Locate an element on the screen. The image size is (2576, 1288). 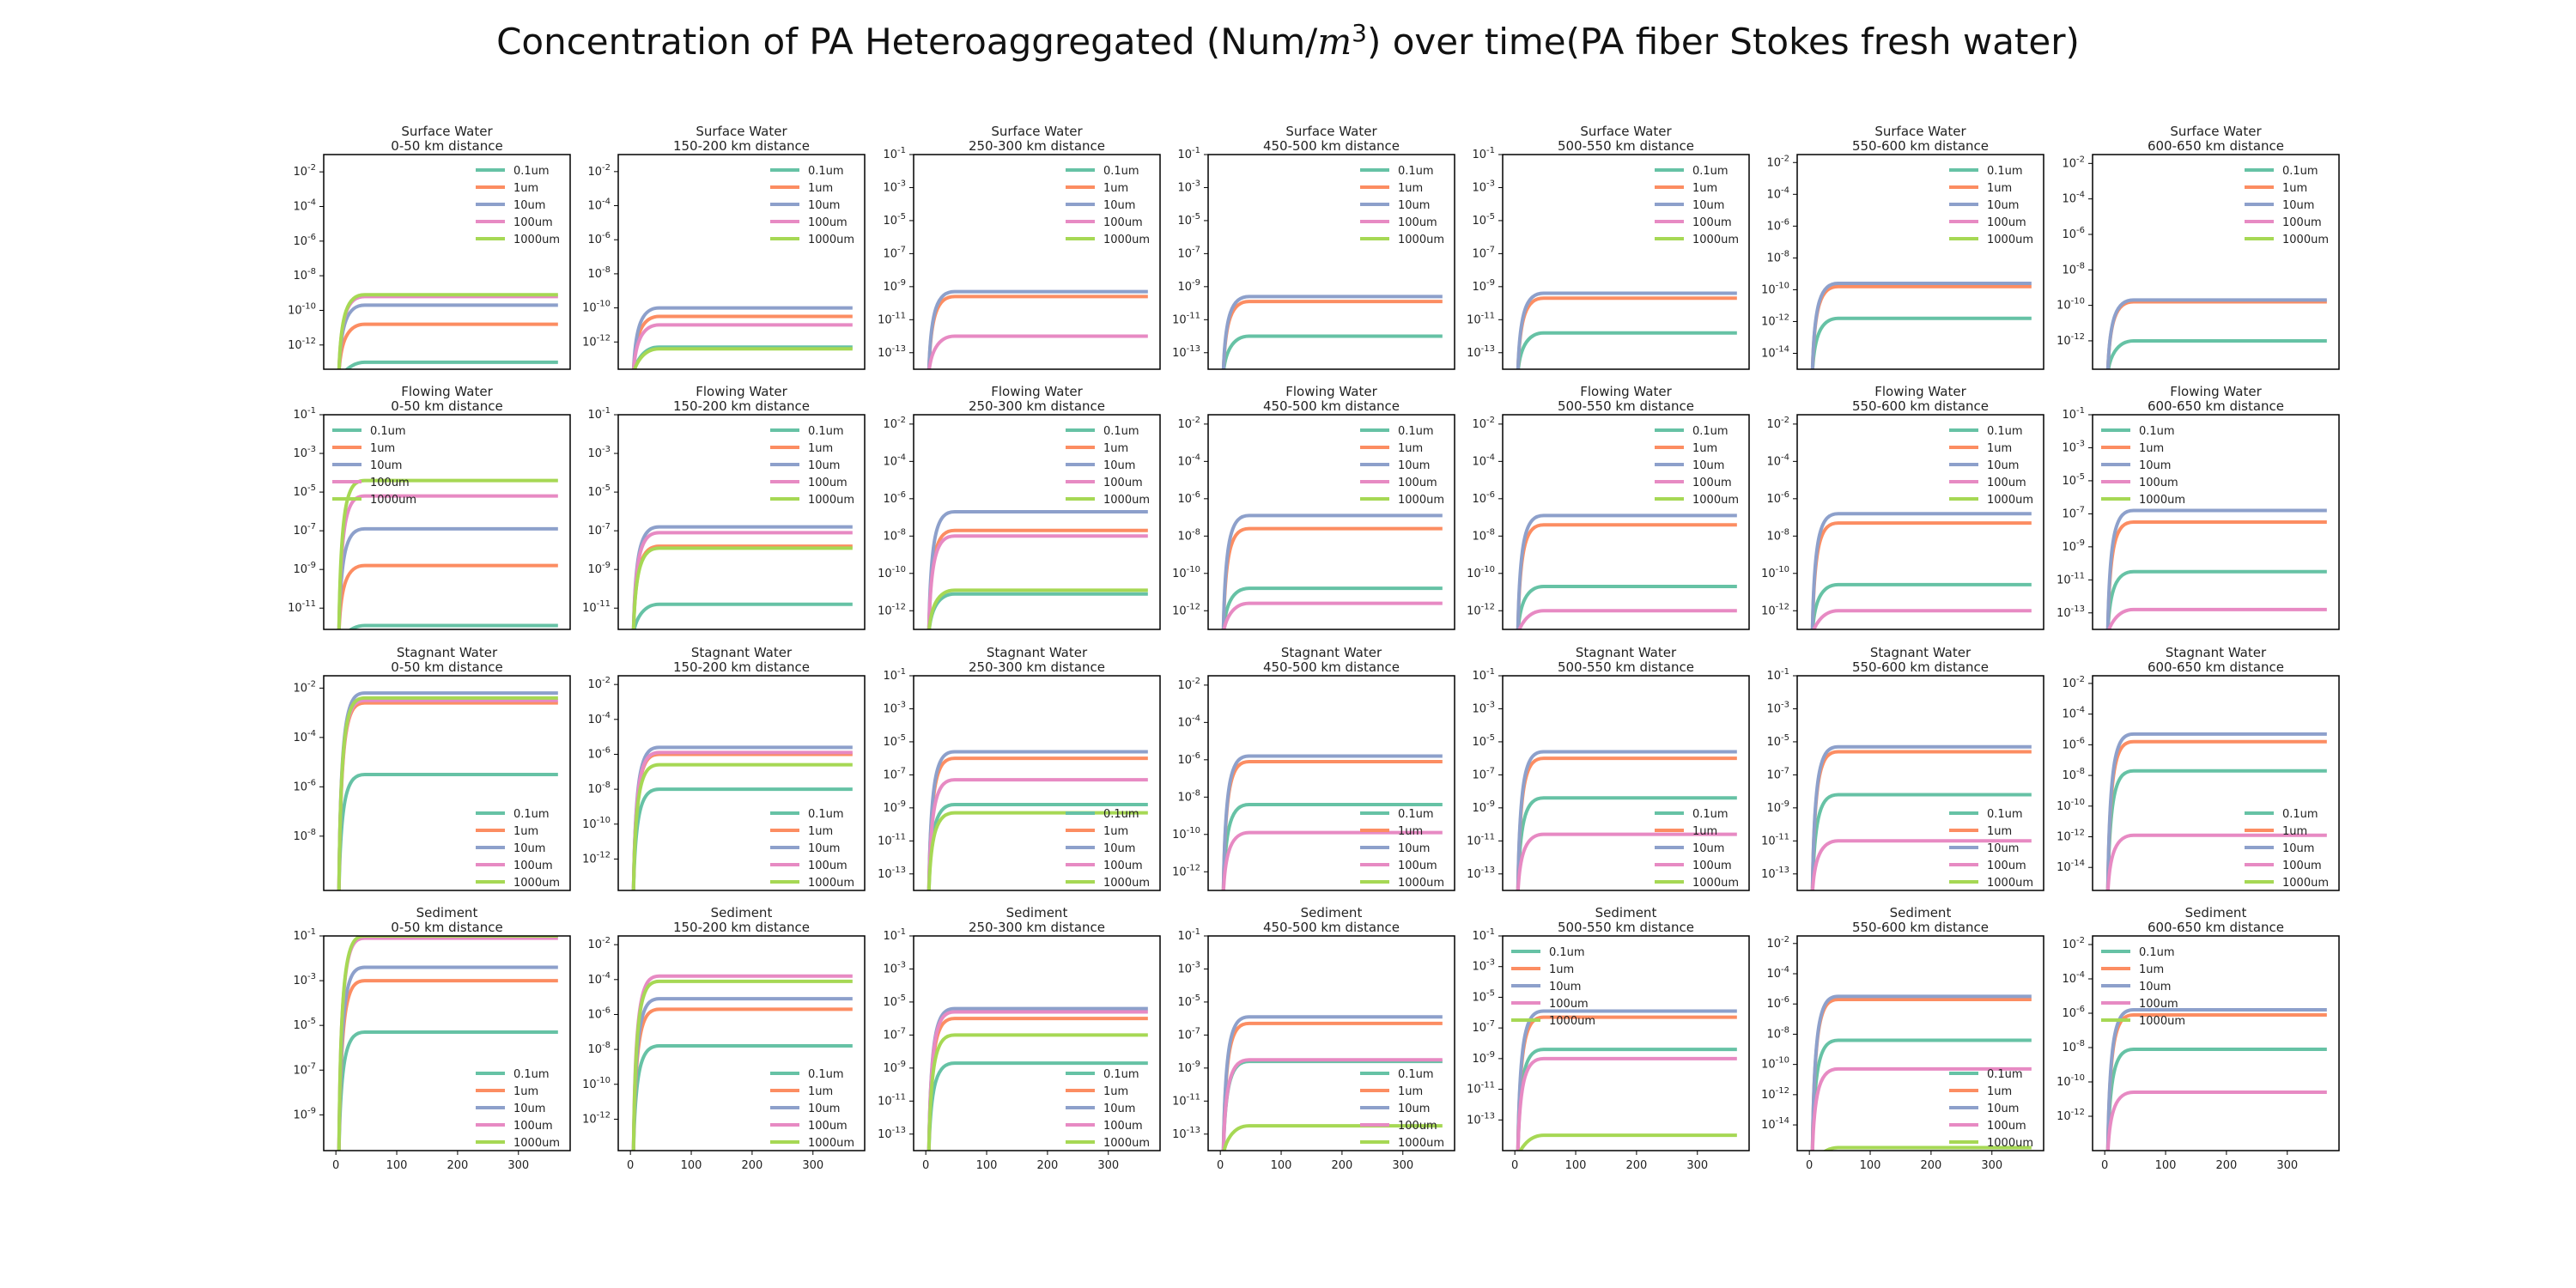
series-line-0.1um is located at coordinates (451, 365).